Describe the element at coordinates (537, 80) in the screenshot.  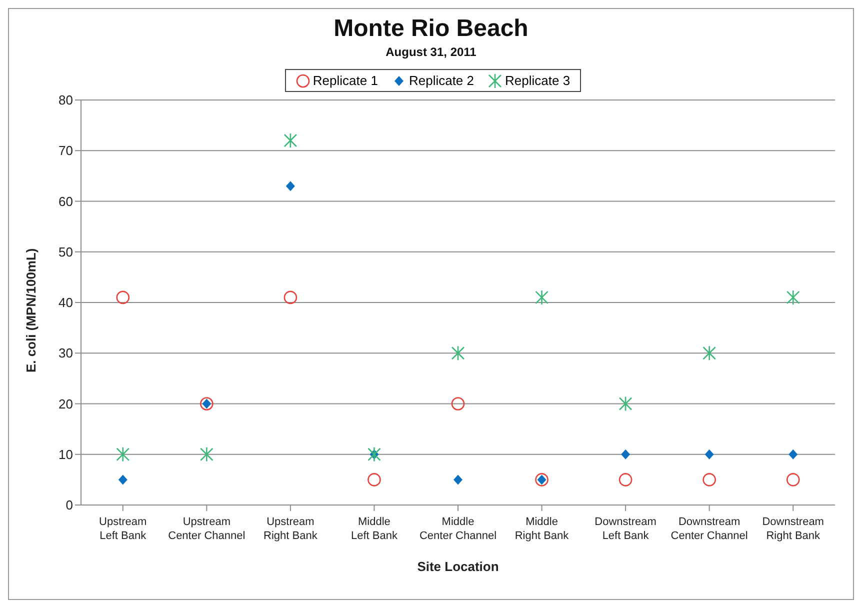
I see `legend-label: Replicate 3` at that location.